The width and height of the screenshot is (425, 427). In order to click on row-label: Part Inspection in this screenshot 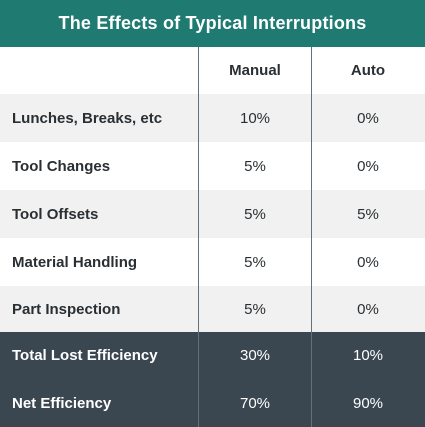, I will do `click(66, 309)`.